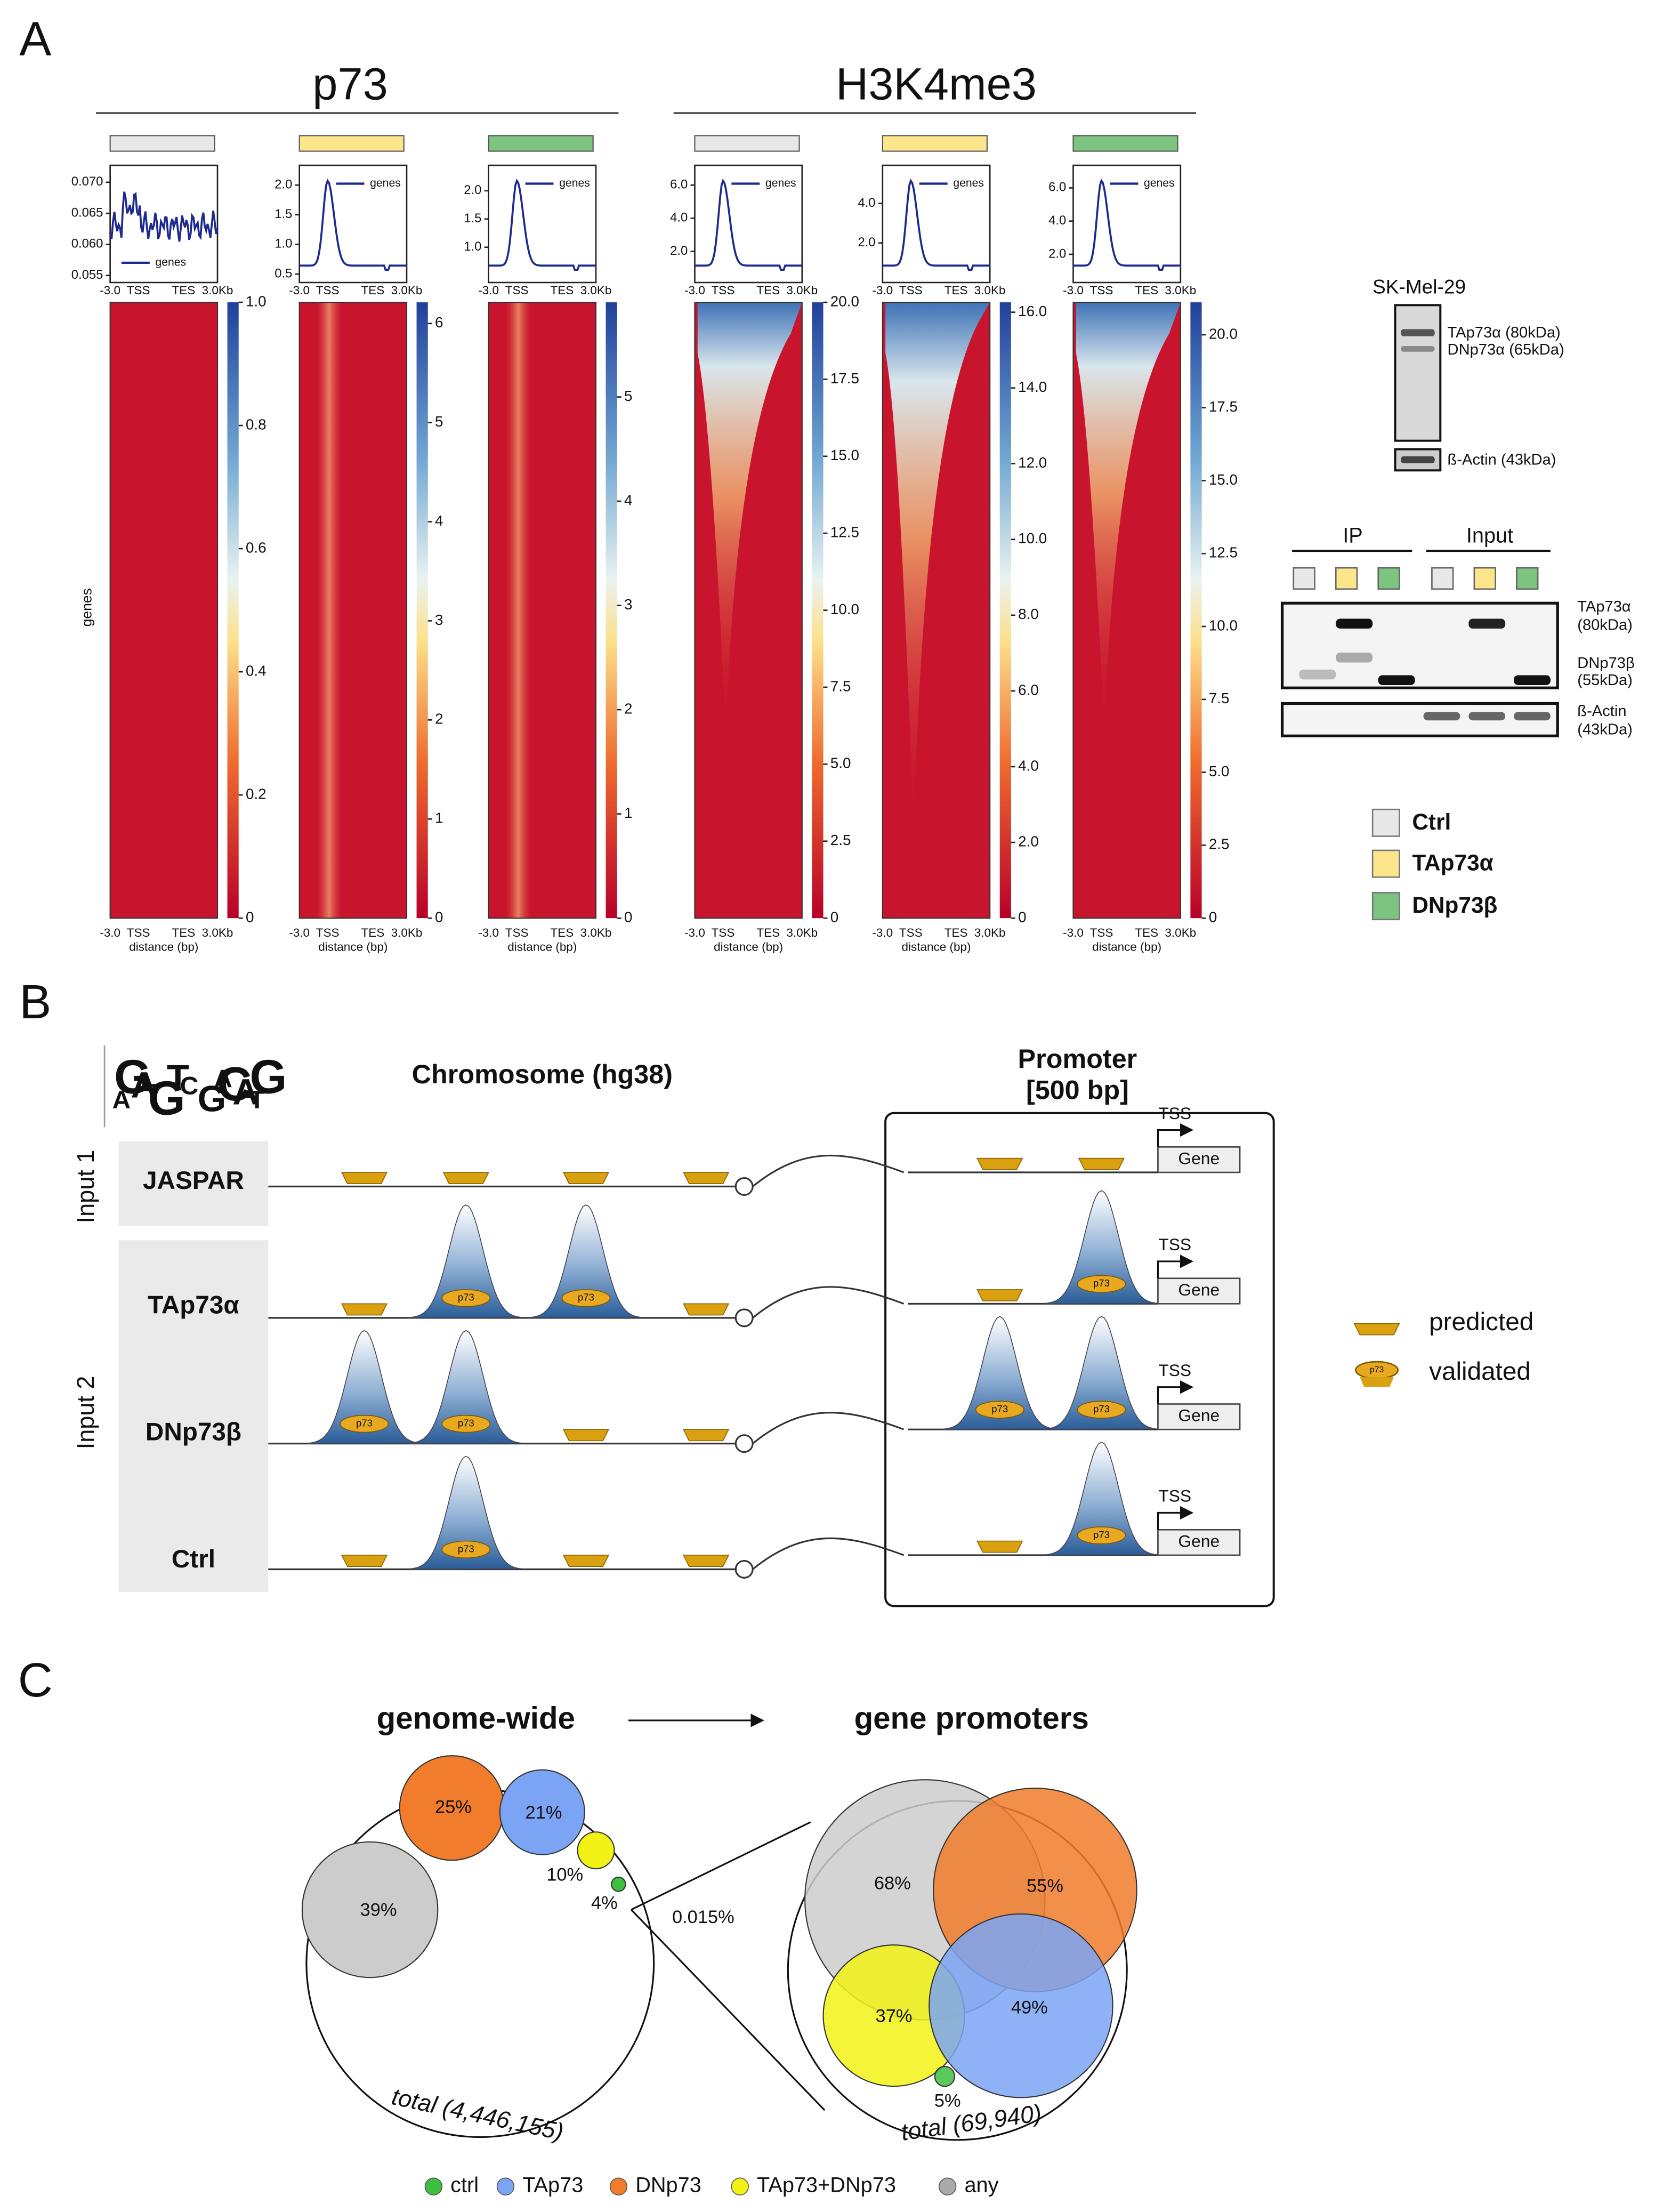  I want to click on section-title: gene promoters, so click(971, 1718).